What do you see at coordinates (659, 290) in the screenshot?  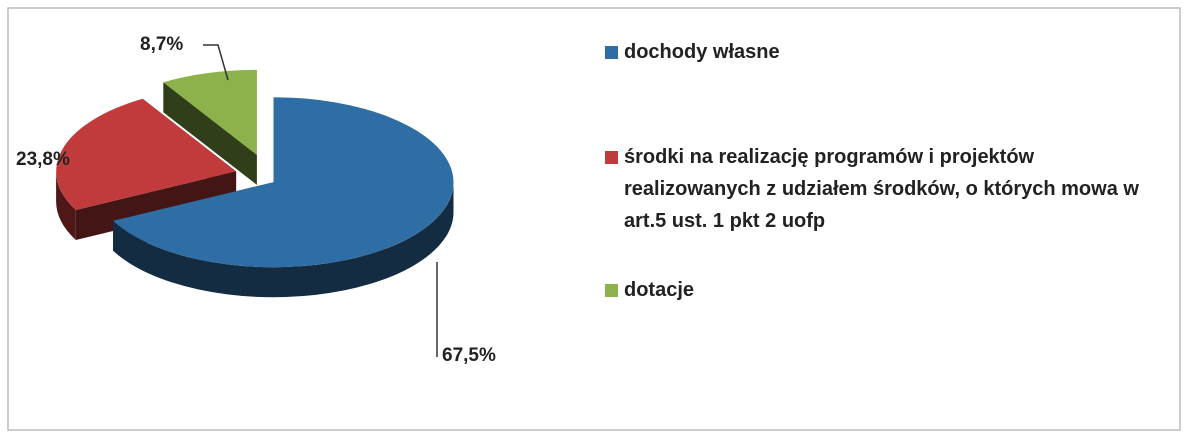 I see `legend-label: dotacje` at bounding box center [659, 290].